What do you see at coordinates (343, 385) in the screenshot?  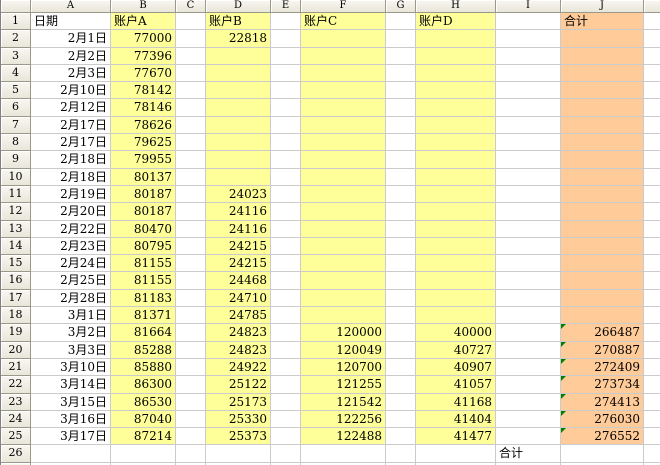 I see `cell-F22: 121255` at bounding box center [343, 385].